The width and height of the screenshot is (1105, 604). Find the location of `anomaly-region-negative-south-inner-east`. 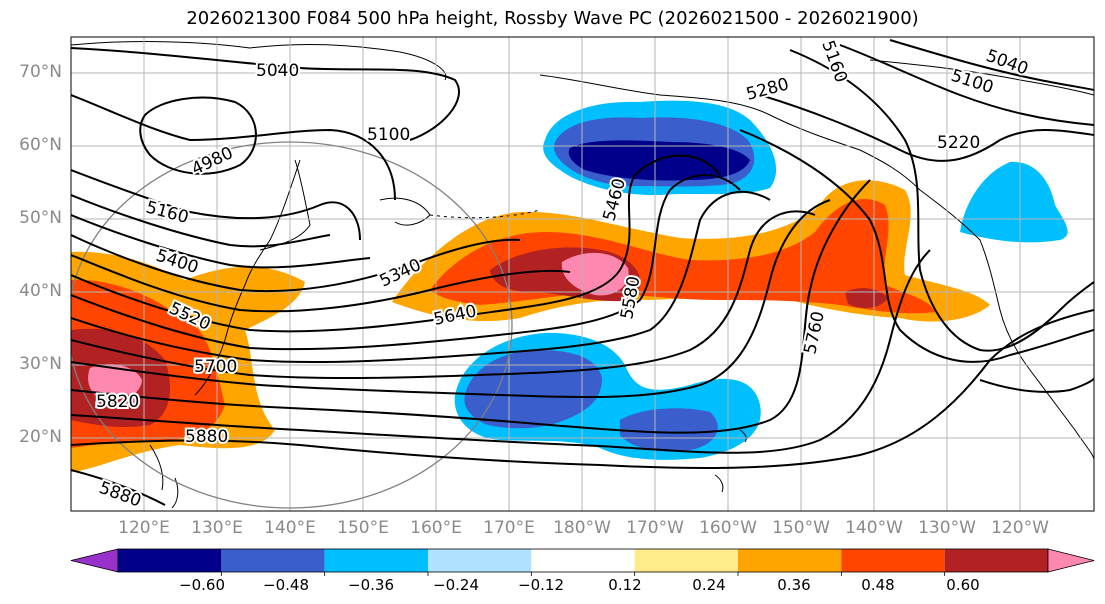

anomaly-region-negative-south-inner-east is located at coordinates (669, 430).